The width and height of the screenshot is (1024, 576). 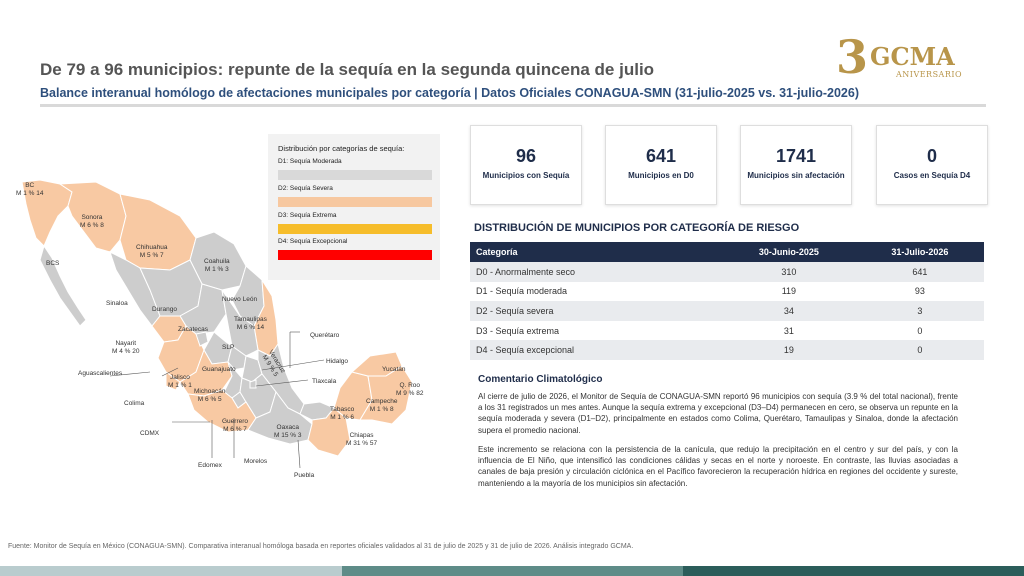 What do you see at coordinates (596, 311) in the screenshot?
I see `table-cell: D2 - Sequía severa` at bounding box center [596, 311].